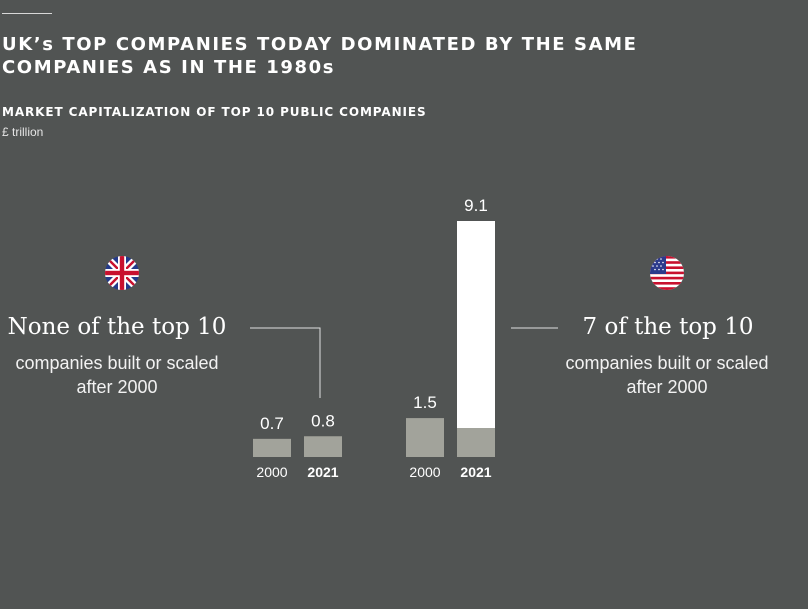 This screenshot has width=808, height=609. What do you see at coordinates (667, 387) in the screenshot?
I see `us-description-line-2: after 2000` at bounding box center [667, 387].